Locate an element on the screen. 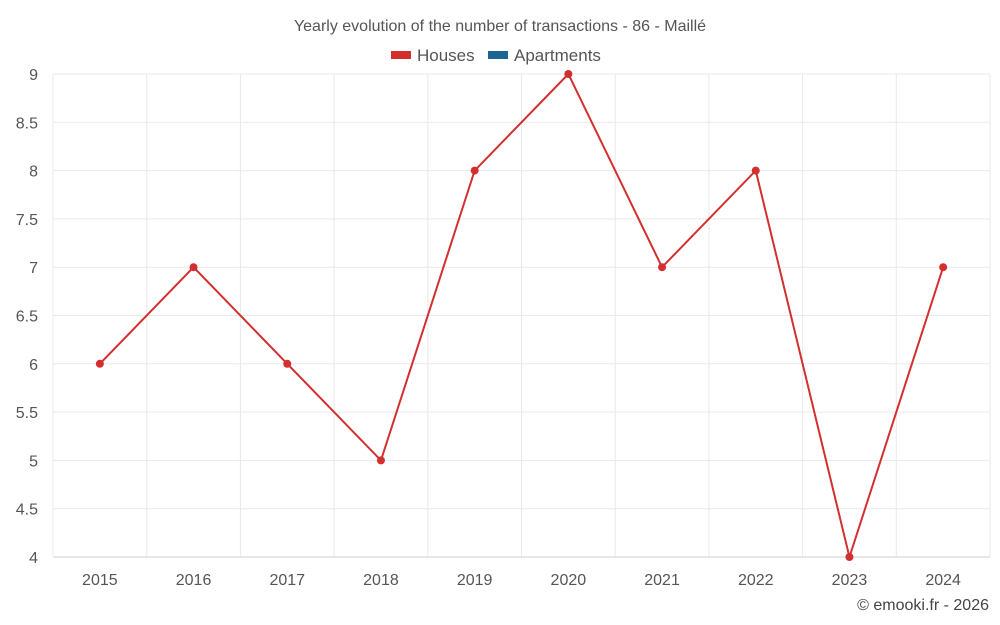 Image resolution: width=1000 pixels, height=625 pixels. legend-item-houses: Houses is located at coordinates (433, 55).